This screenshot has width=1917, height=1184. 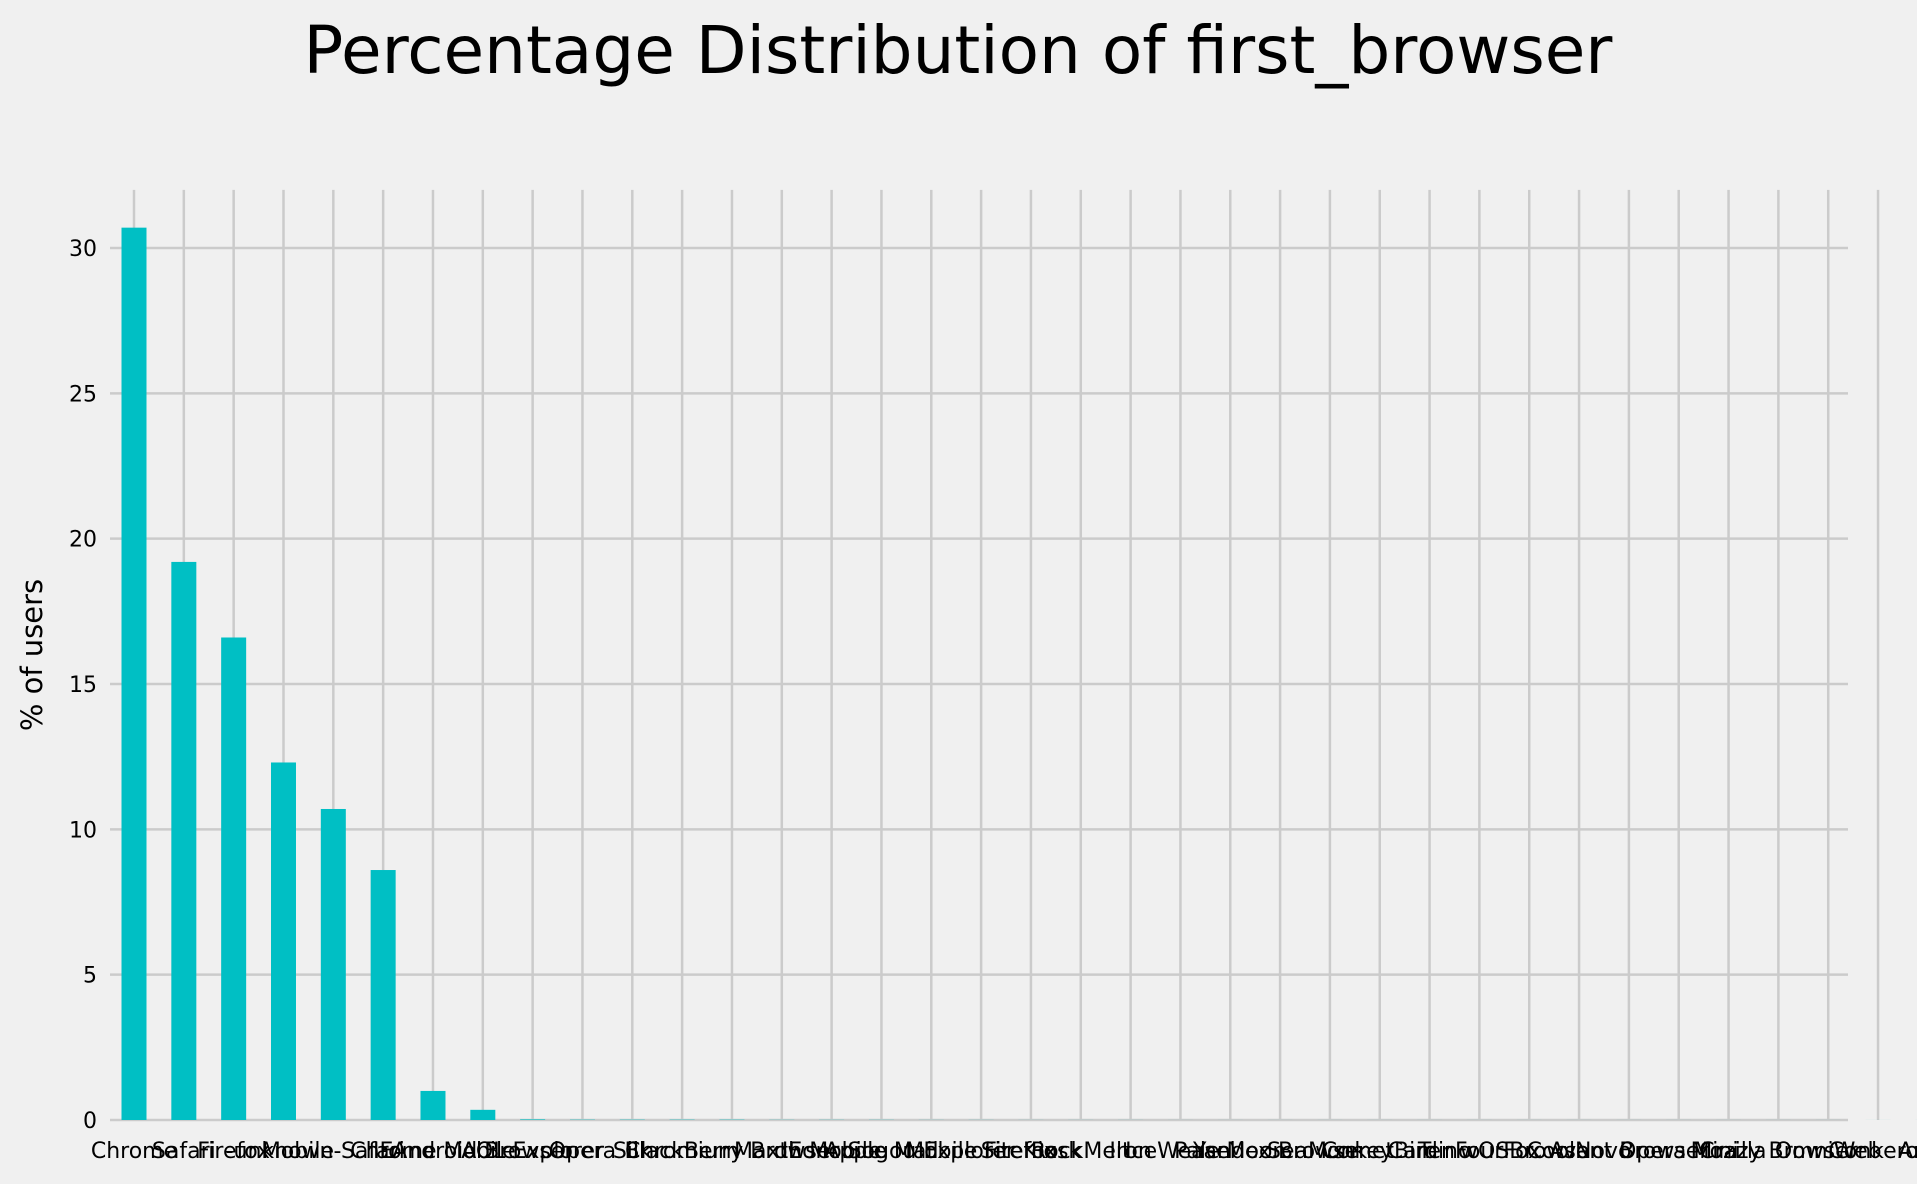 What do you see at coordinates (1679, 1151) in the screenshot?
I see `x-tick-label: Opera Mini` at bounding box center [1679, 1151].